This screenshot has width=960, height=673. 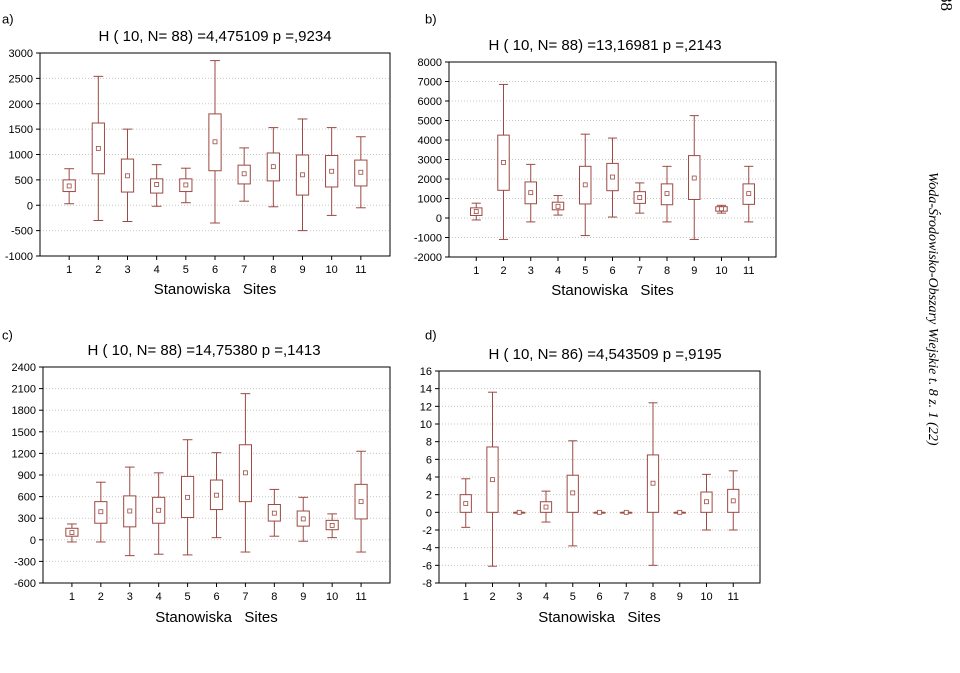 What do you see at coordinates (426, 407) in the screenshot?
I see `y-tick-label: 12` at bounding box center [426, 407].